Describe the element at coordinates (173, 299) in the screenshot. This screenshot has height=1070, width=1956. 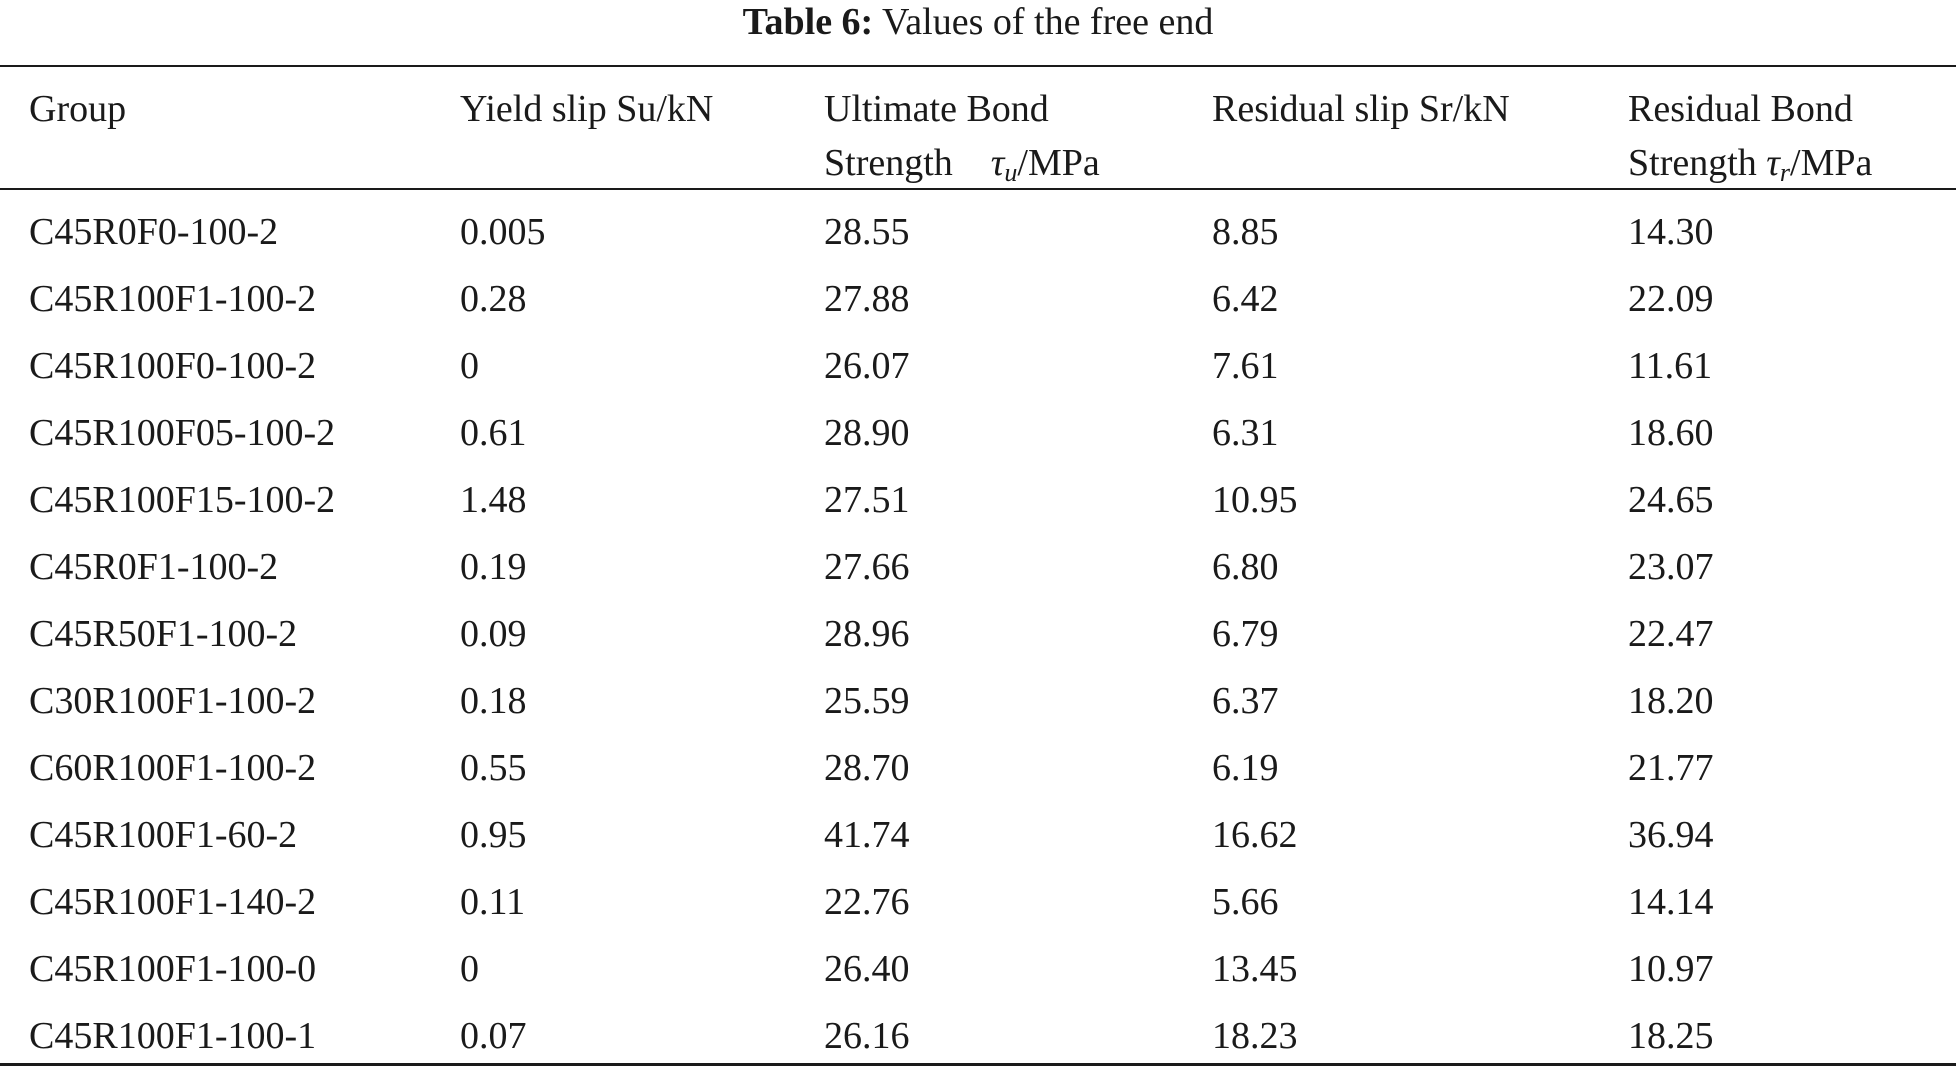
I see `cell-group: C45R100F1-100-2` at that location.